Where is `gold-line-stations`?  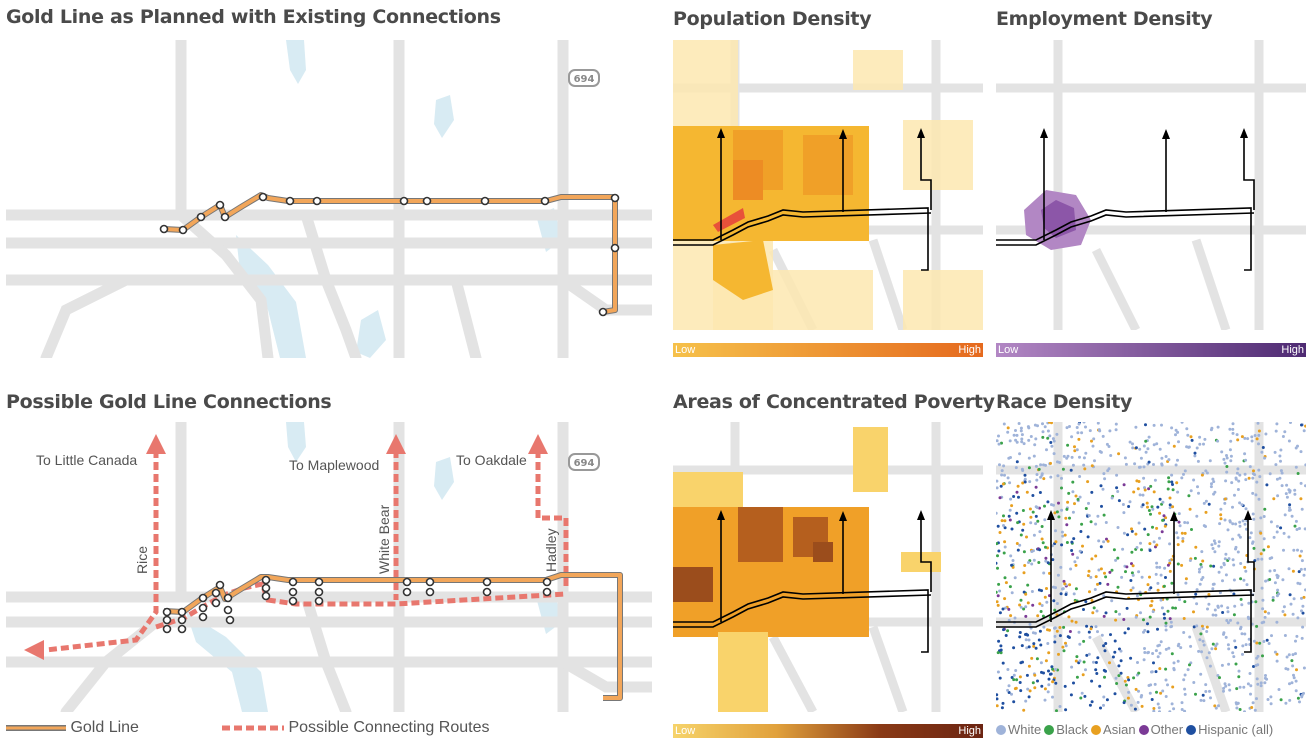
gold-line-stations is located at coordinates (389, 254).